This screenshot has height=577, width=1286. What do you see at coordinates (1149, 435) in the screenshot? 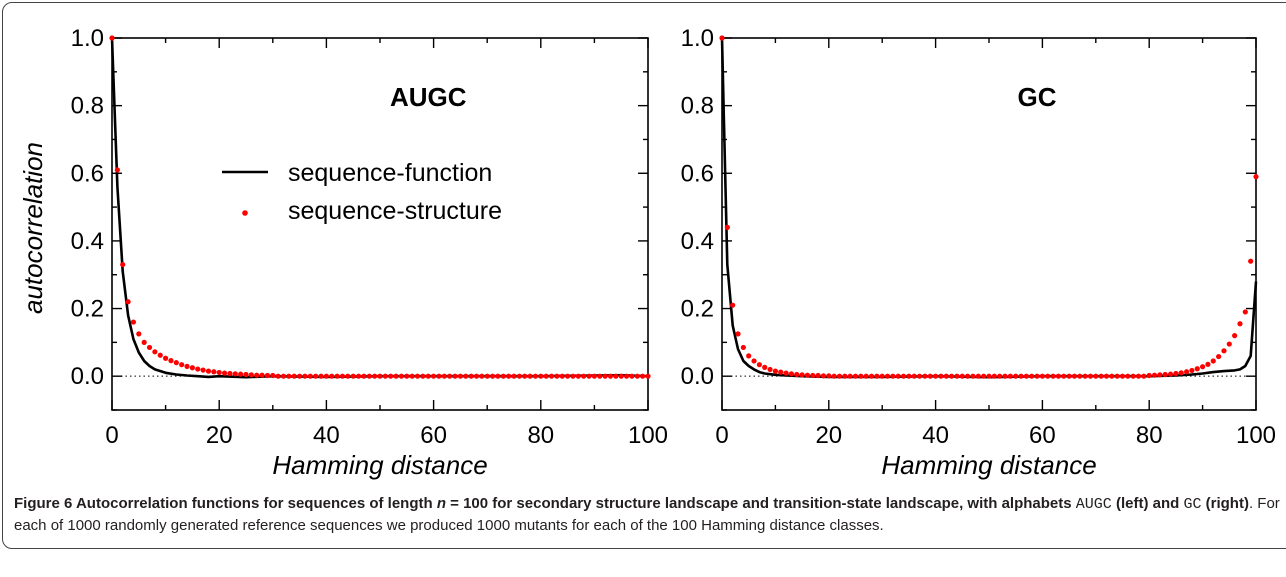
I see `panel-2-xtick-label: 80` at bounding box center [1149, 435].